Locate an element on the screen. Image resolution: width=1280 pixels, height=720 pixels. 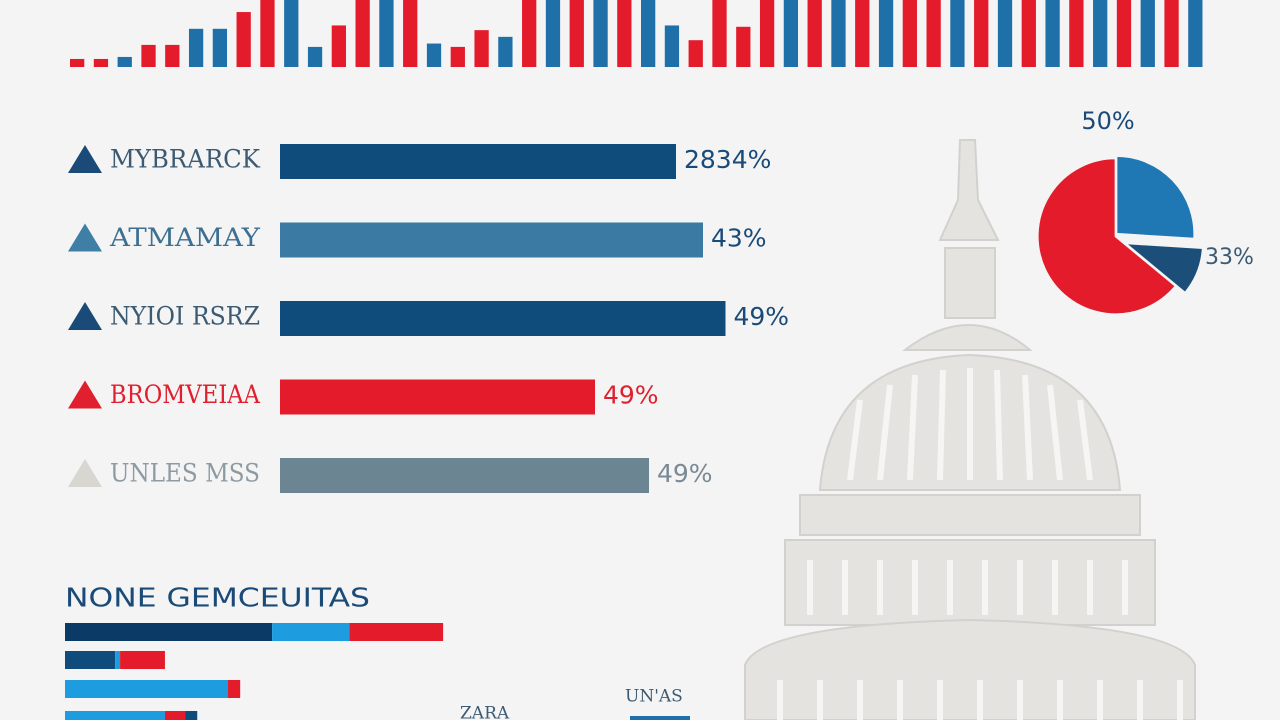
category-label: UNLES MSS is located at coordinates (185, 473).